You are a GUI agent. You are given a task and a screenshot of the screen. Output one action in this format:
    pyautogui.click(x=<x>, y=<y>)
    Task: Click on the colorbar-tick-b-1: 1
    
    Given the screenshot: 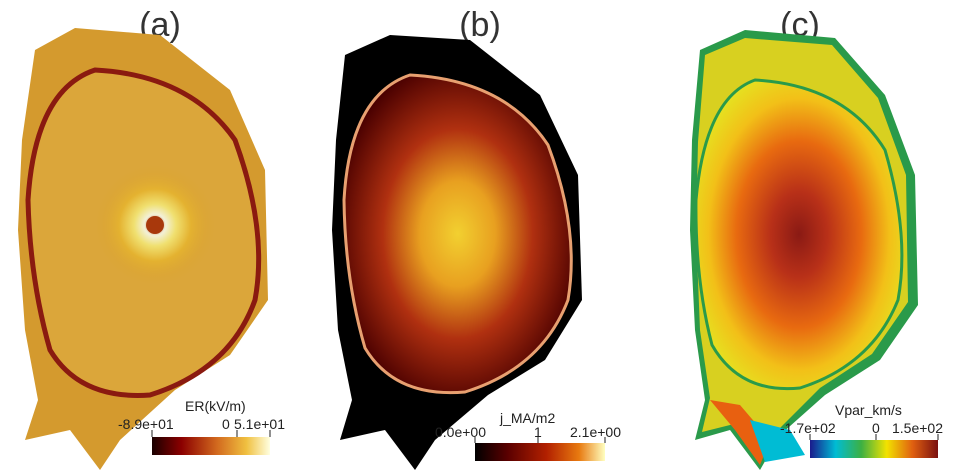 What is the action you would take?
    pyautogui.click(x=538, y=432)
    